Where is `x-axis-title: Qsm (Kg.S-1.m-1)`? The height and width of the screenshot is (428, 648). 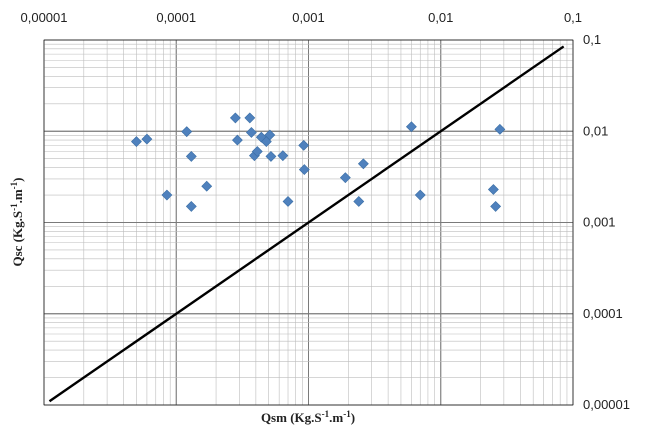 x-axis-title: Qsm (Kg.S-1.m-1) is located at coordinates (308, 417).